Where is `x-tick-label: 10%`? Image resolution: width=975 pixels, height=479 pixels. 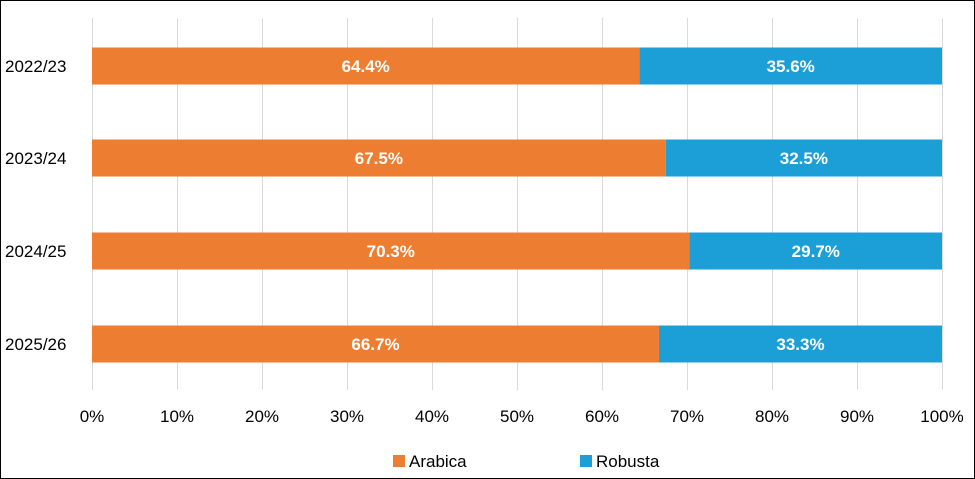 x-tick-label: 10% is located at coordinates (177, 416).